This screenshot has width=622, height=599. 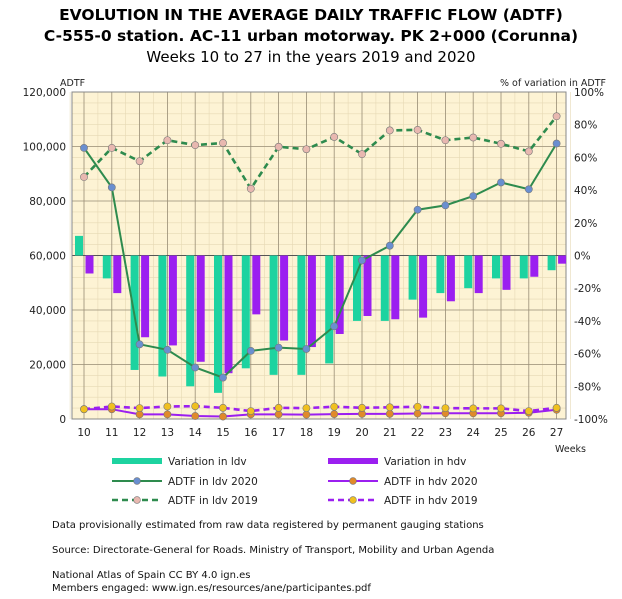 I want to click on left-tick-label: 80,000, so click(x=47, y=202).